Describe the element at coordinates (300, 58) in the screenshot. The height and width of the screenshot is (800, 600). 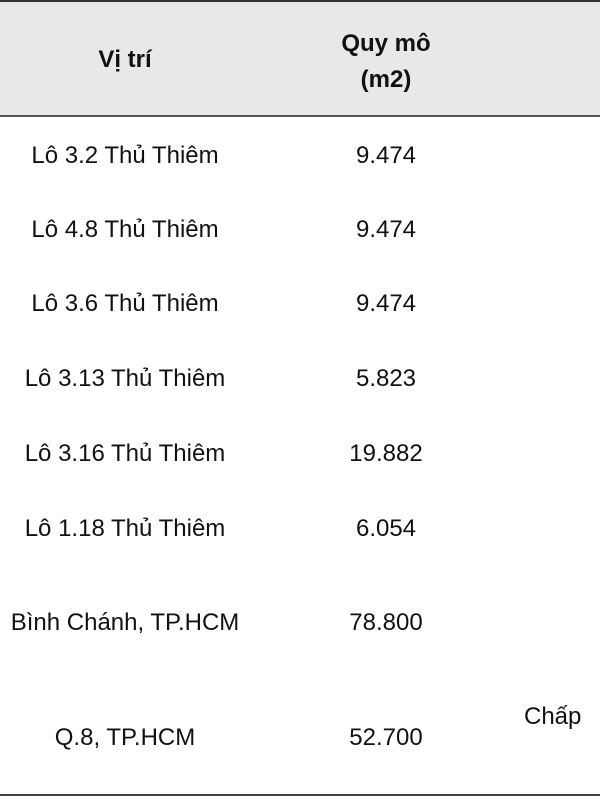
I see `header-row` at that location.